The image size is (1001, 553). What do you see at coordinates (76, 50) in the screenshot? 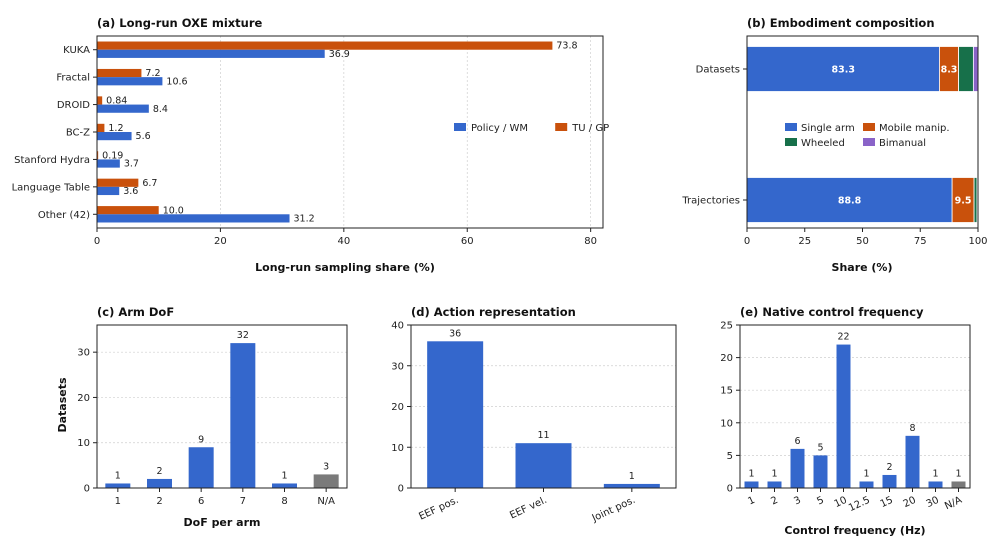
I see `panel-a-category-kuka: KUKA` at bounding box center [76, 50].